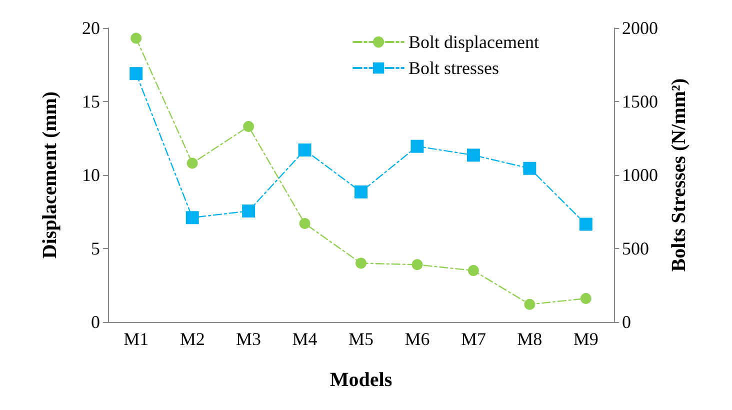  What do you see at coordinates (91, 28) in the screenshot?
I see `y-tick-label: 20` at bounding box center [91, 28].